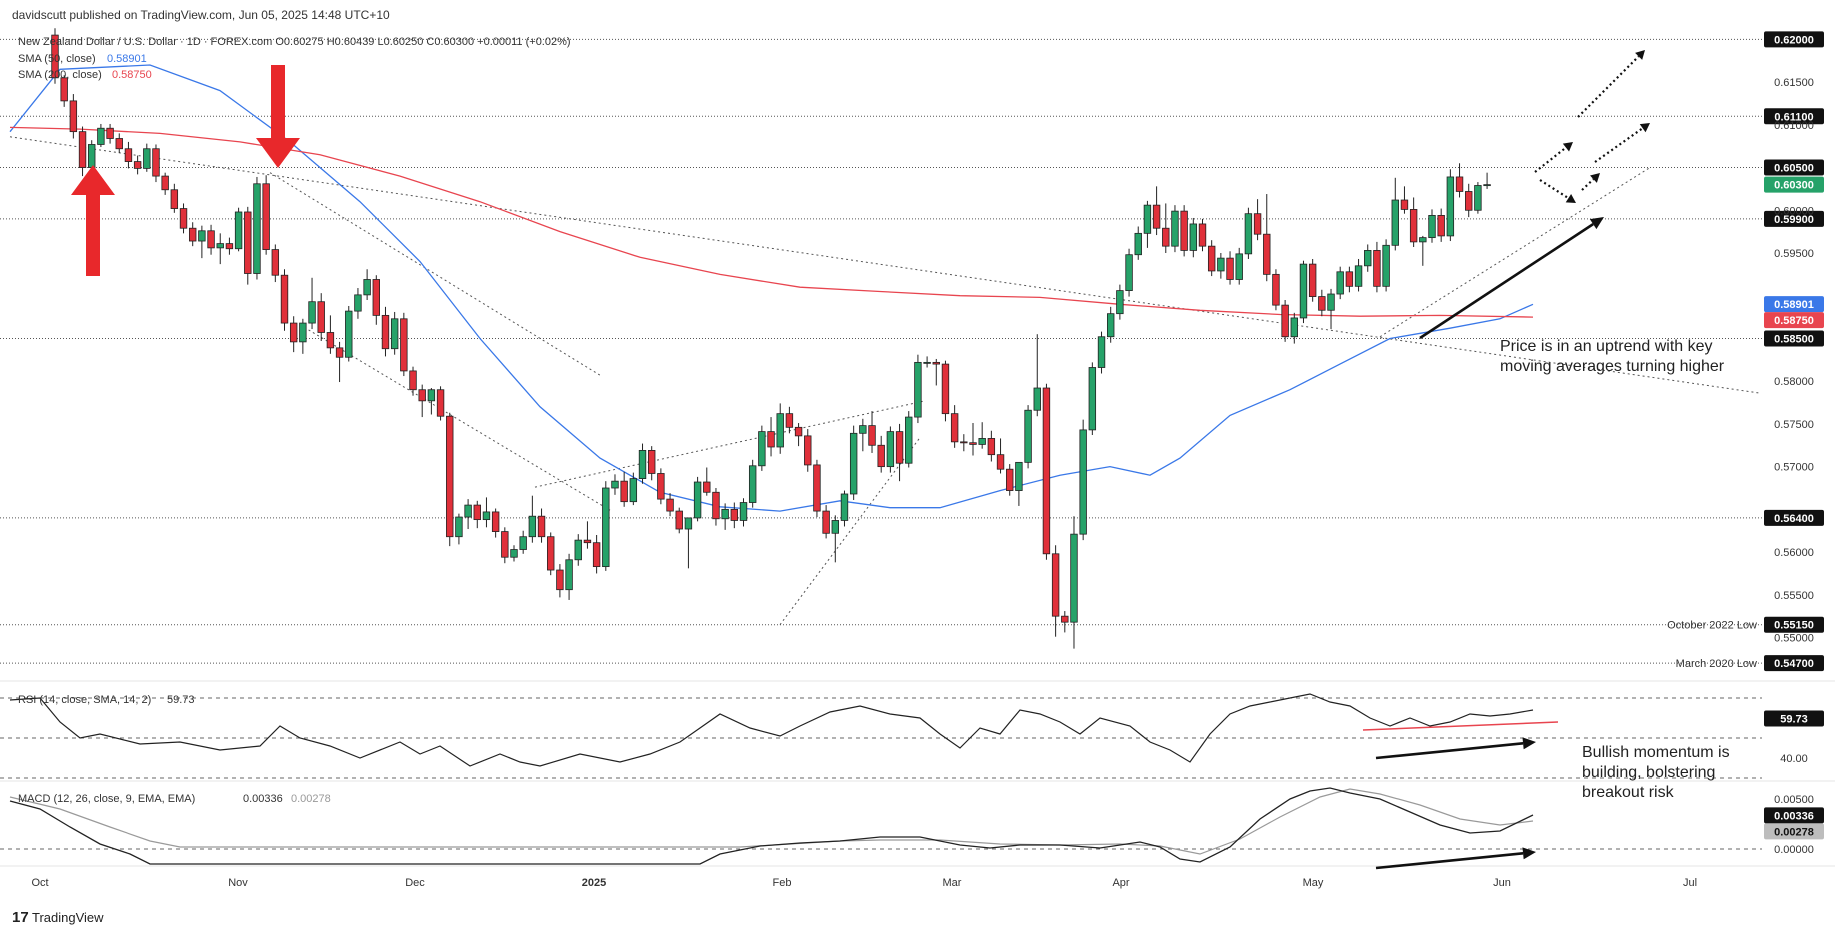 Image resolution: width=1835 pixels, height=932 pixels. Describe the element at coordinates (1570, 198) in the screenshot. I see `pullback-path-arrow-head-icon` at that location.